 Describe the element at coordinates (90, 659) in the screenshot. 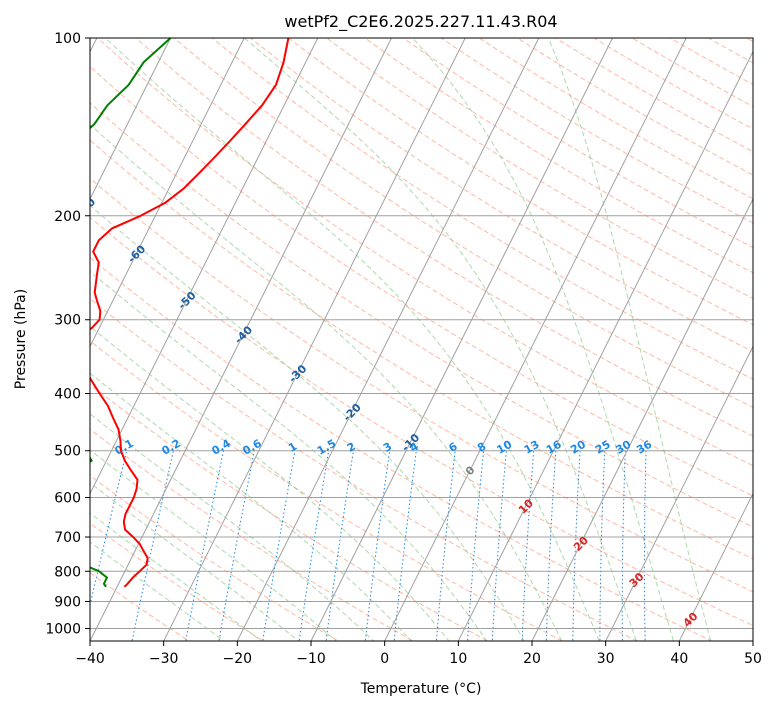

I see `x-tick-label: −40` at that location.